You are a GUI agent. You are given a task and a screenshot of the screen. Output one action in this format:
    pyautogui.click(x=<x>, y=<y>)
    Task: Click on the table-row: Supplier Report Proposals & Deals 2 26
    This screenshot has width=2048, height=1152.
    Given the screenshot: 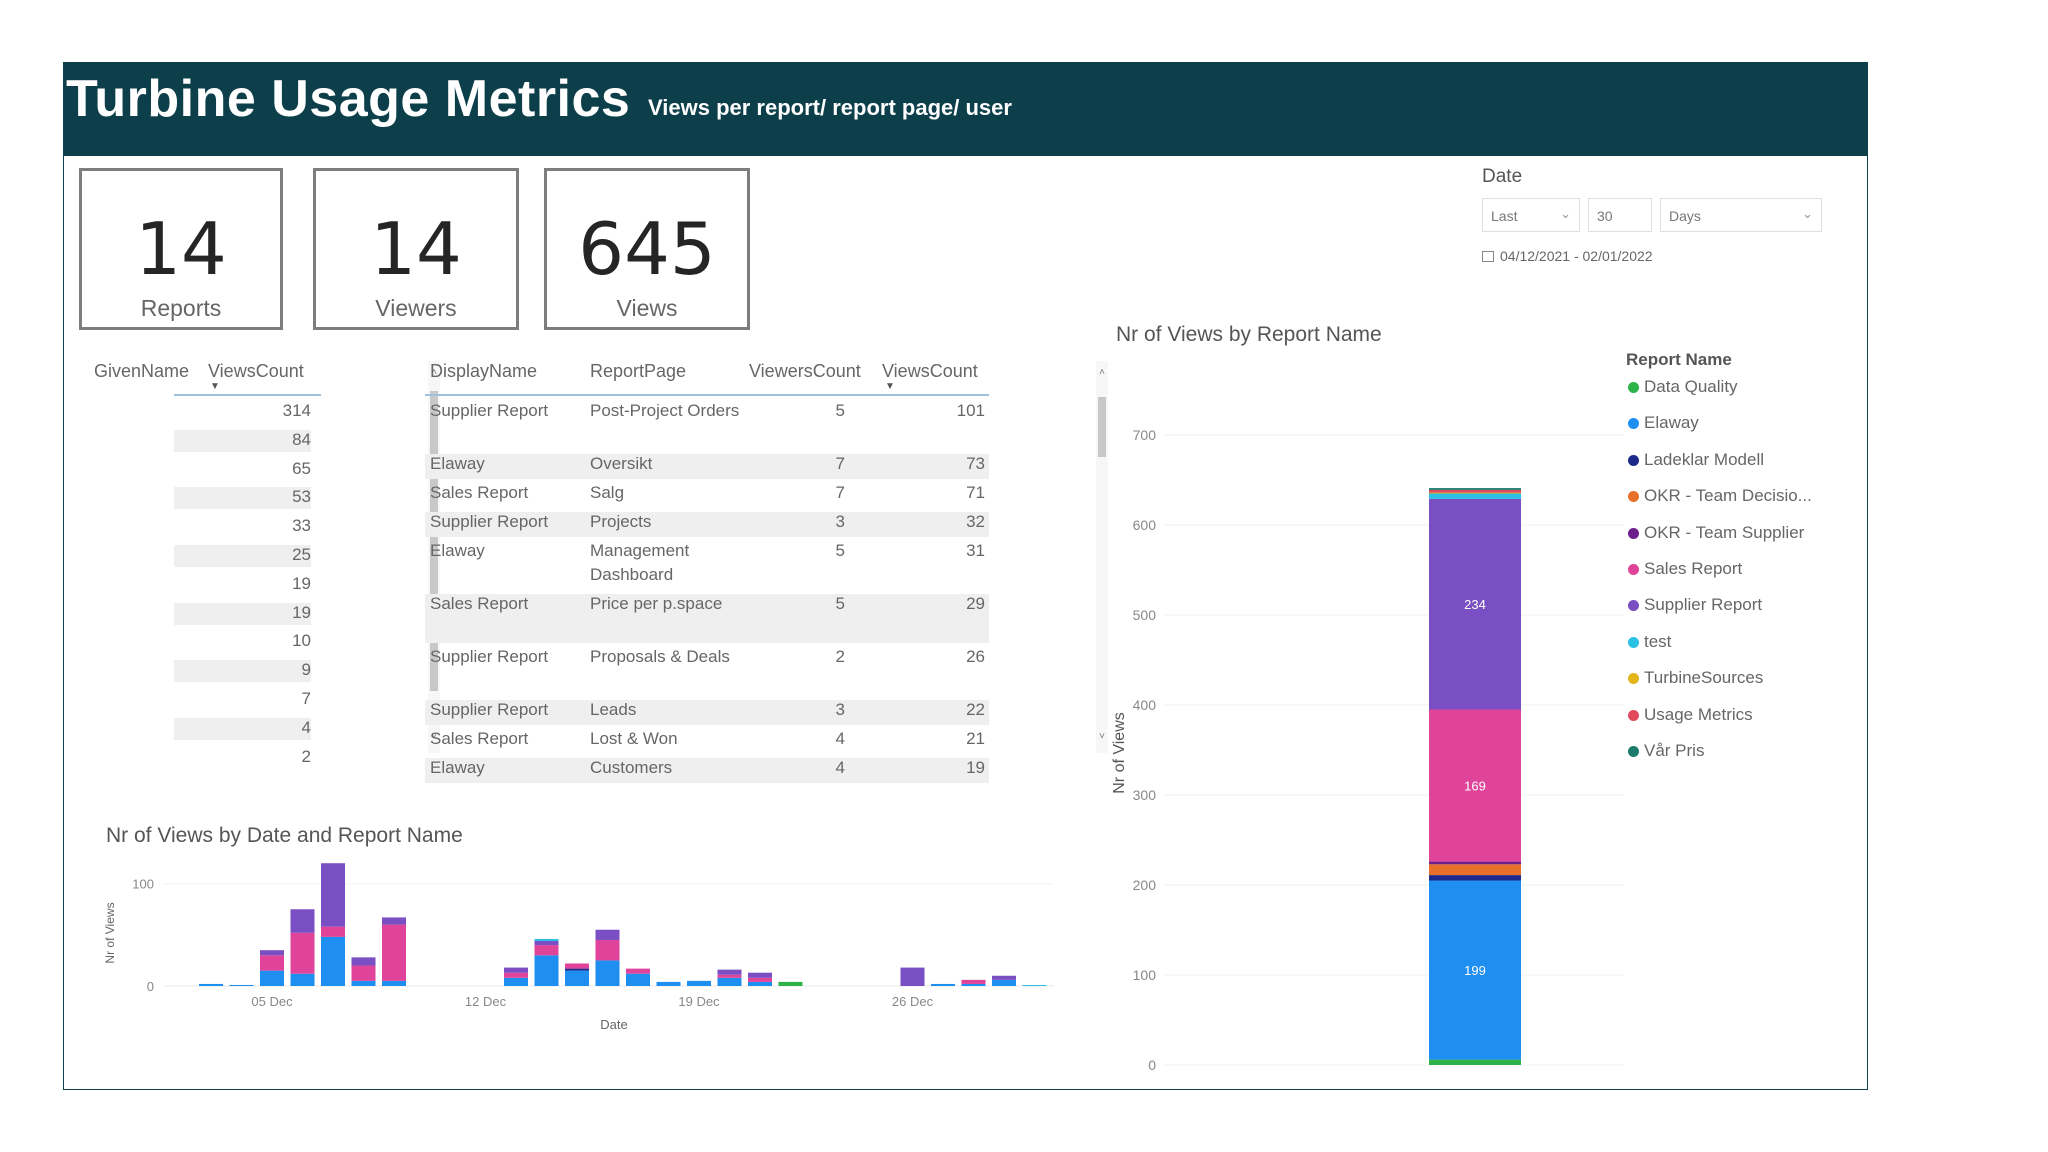 What is the action you would take?
    pyautogui.click(x=707, y=671)
    